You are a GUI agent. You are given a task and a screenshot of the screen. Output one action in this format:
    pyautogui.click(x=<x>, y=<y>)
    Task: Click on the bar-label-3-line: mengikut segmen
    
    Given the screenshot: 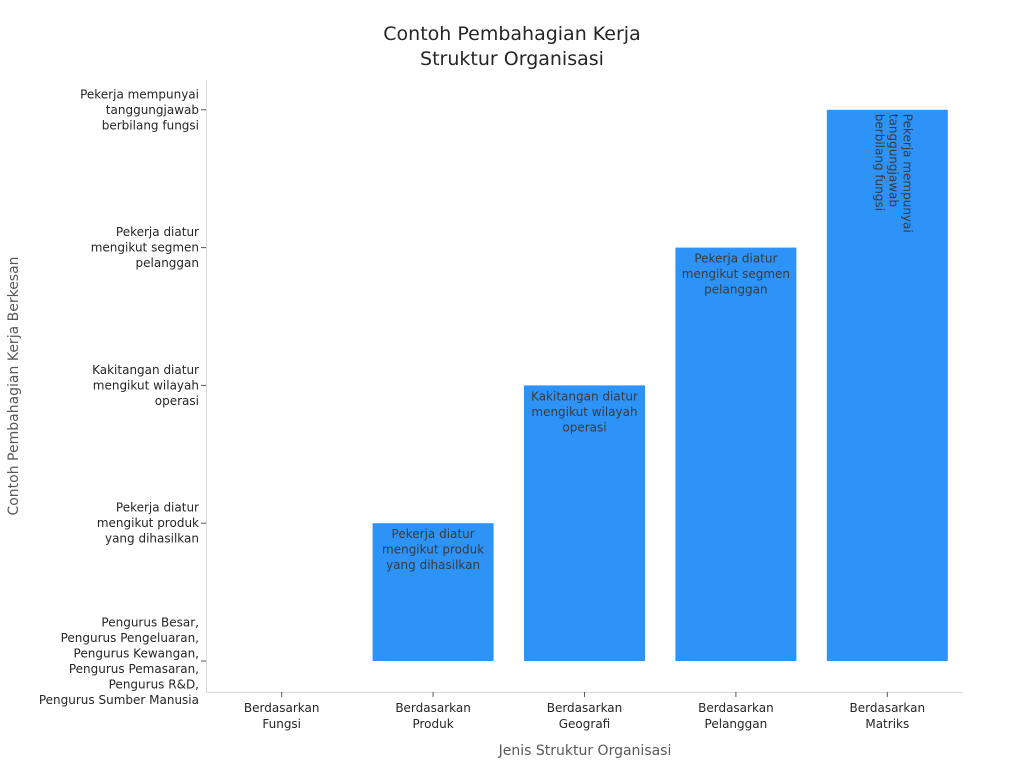 What is the action you would take?
    pyautogui.click(x=736, y=274)
    